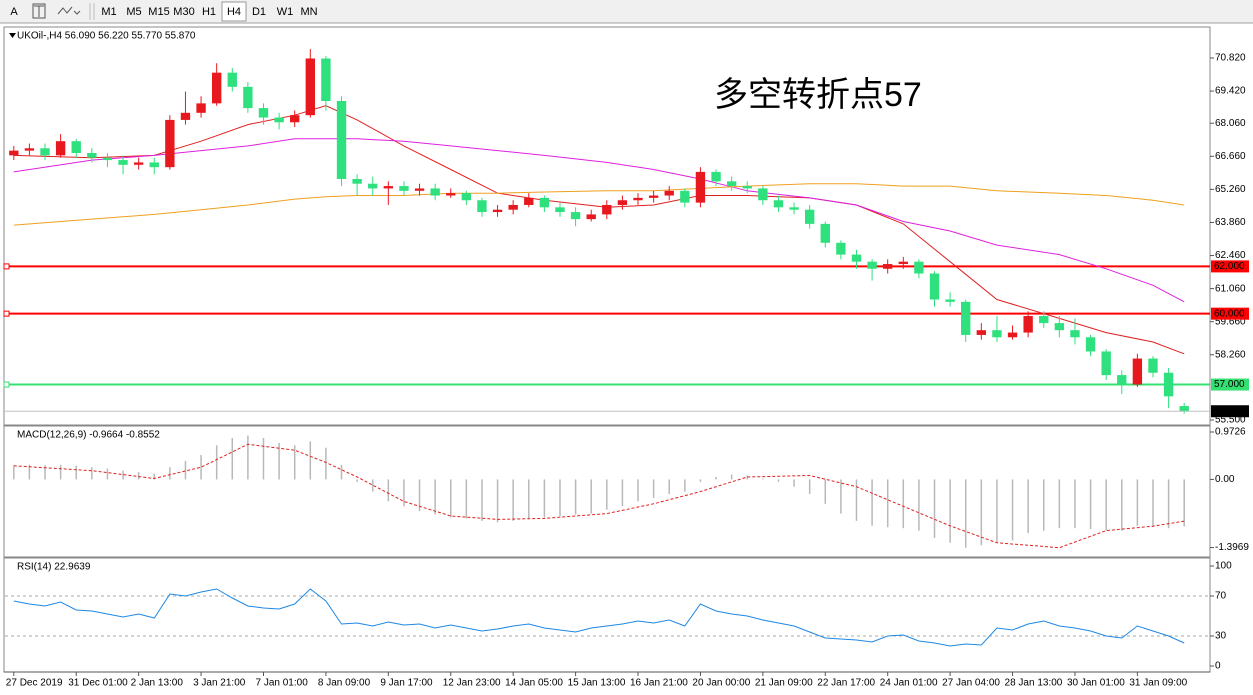  What do you see at coordinates (108, 12) in the screenshot?
I see `timeframe-button: M1` at bounding box center [108, 12].